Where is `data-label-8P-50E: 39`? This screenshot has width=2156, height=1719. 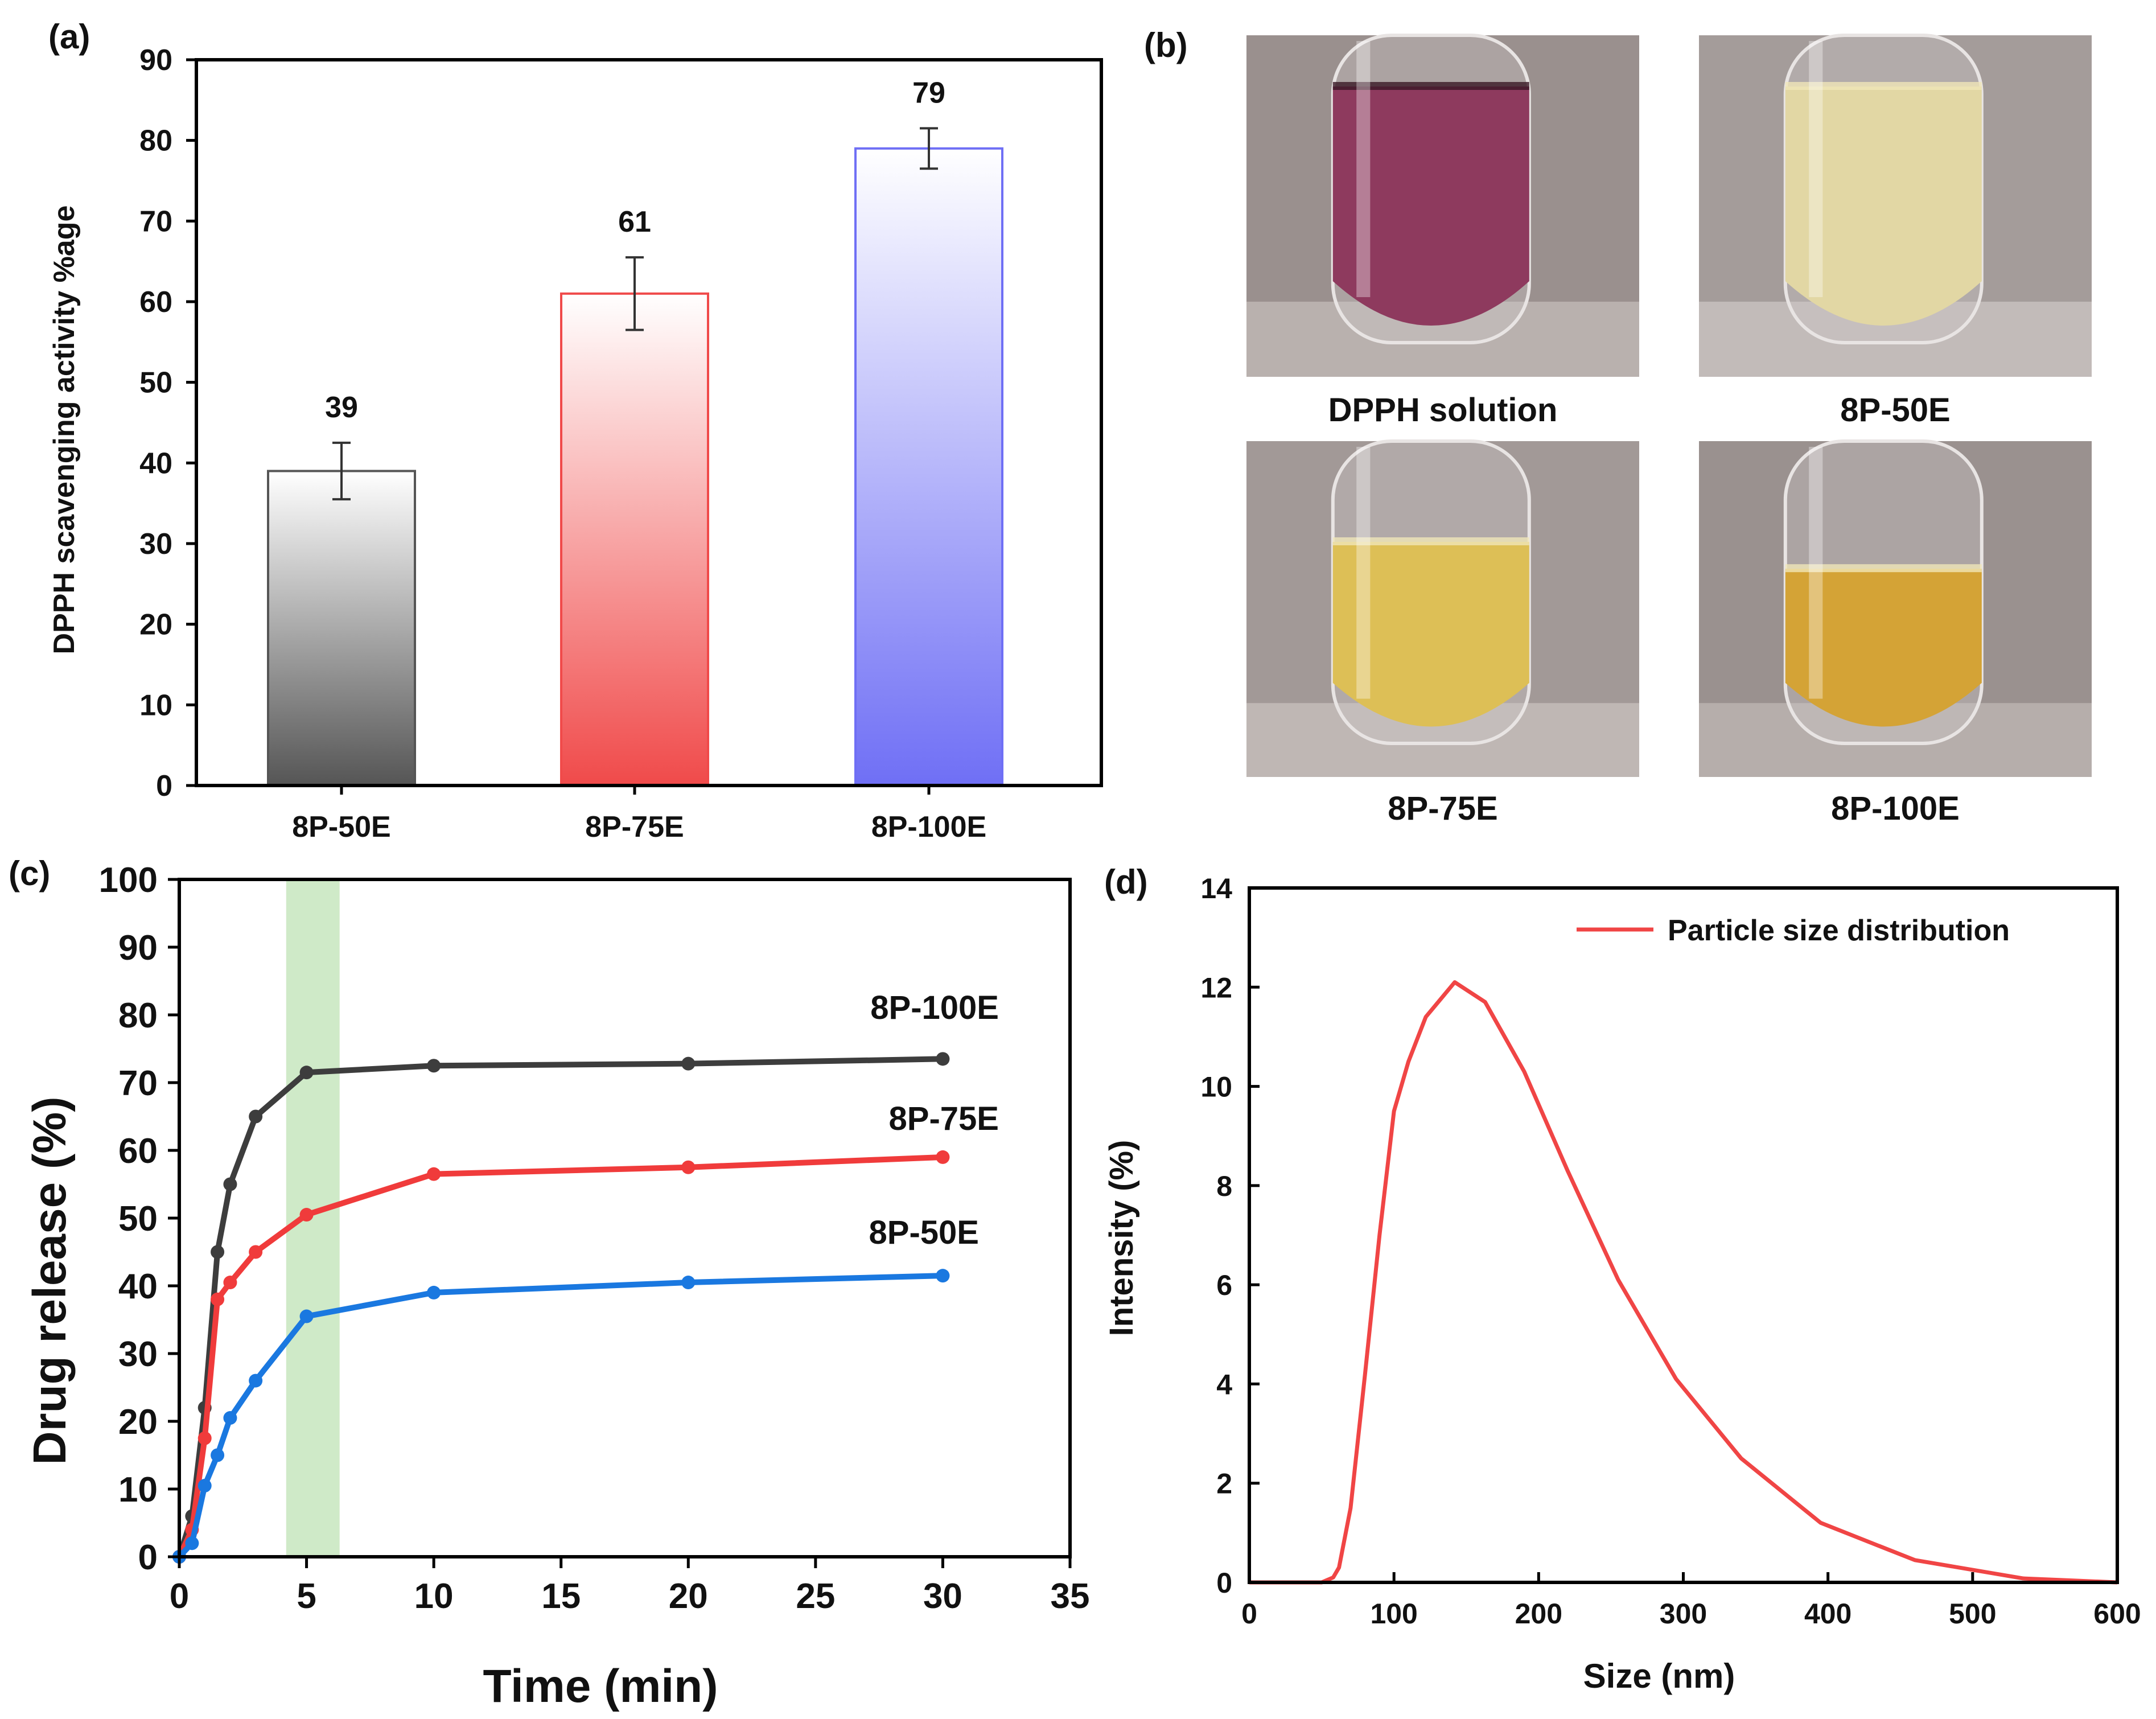 data-label-8P-50E: 39 is located at coordinates (342, 408).